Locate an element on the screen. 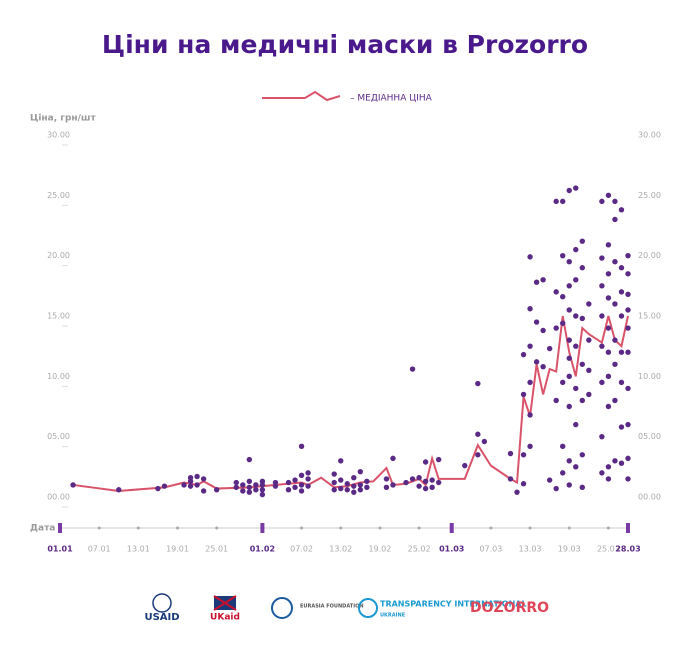  x-tick-label: 13.01 is located at coordinates (138, 549).